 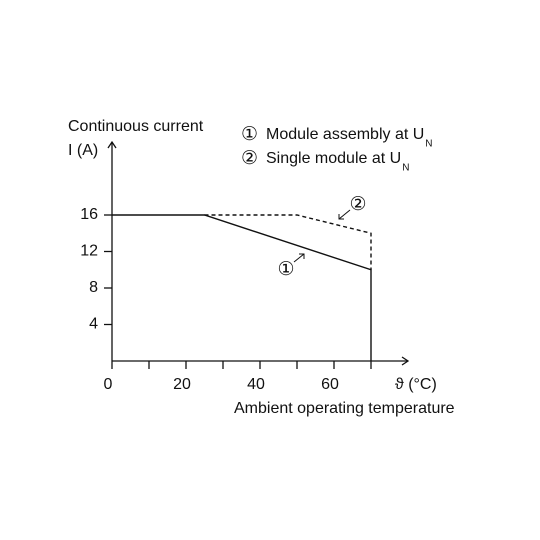 What do you see at coordinates (93, 324) in the screenshot?
I see `y-tick-label: 4` at bounding box center [93, 324].